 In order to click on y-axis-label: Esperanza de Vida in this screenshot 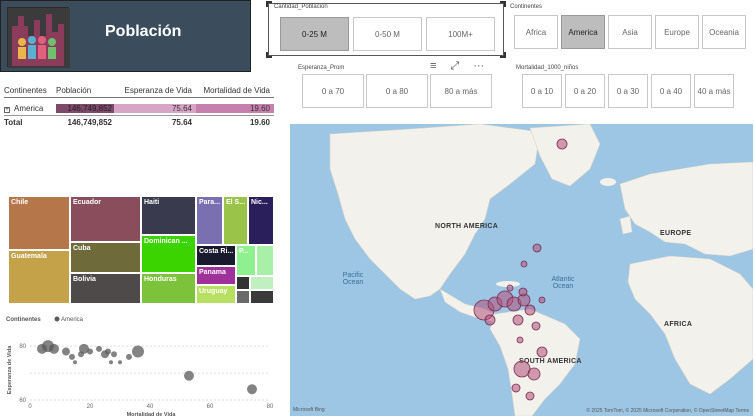, I will do `click(10, 369)`.